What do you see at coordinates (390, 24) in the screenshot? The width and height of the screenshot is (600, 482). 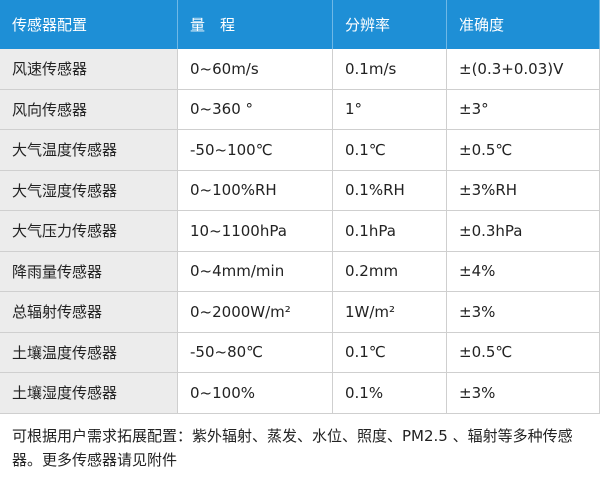 I see `header-cell: 分辨率` at bounding box center [390, 24].